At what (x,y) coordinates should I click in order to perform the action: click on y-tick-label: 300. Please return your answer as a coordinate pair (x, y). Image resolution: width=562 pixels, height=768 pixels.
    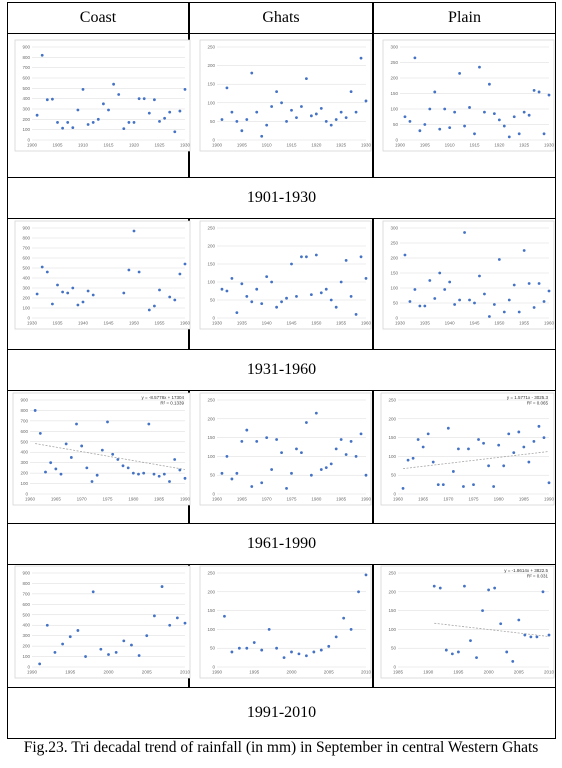
    Looking at the image, I should click on (24, 462).